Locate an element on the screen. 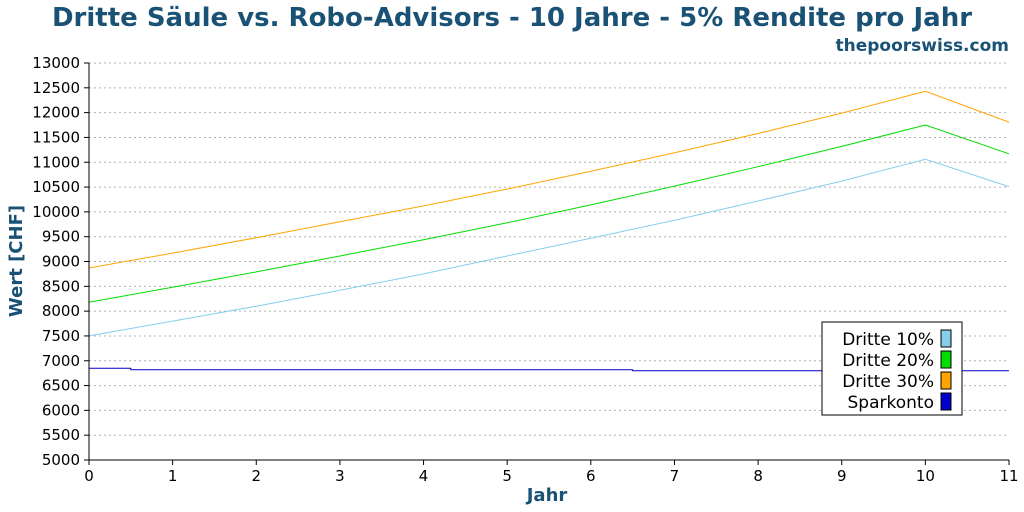 The height and width of the screenshot is (512, 1024). y-tick-label: 13000 is located at coordinates (56, 63).